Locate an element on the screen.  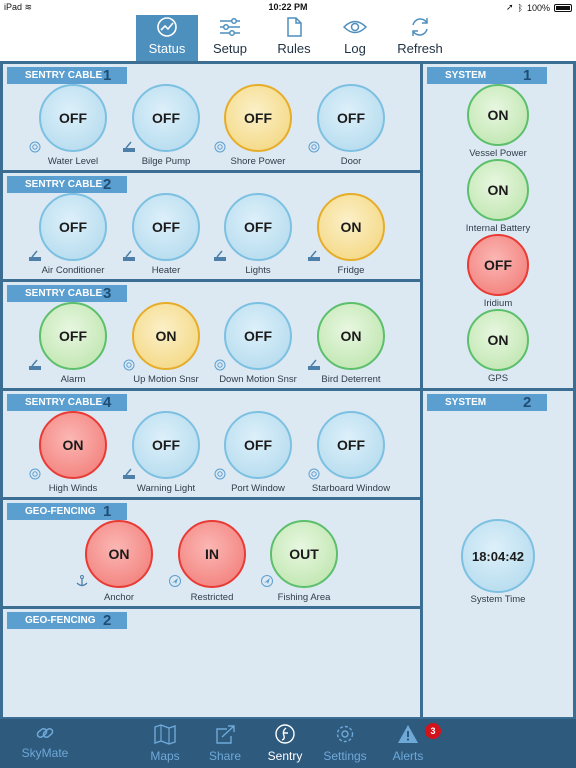
clock: 10:22 PM is located at coordinates (288, 7).